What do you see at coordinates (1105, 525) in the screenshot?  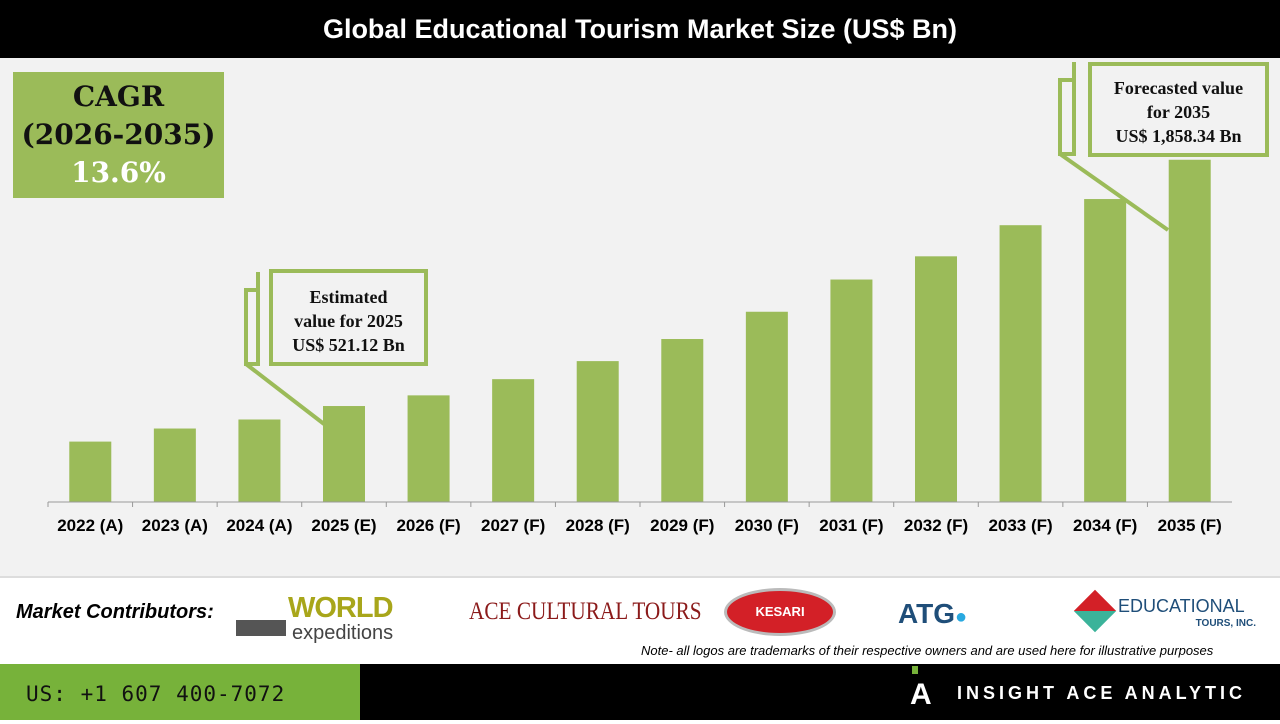 I see `x-tick-label: 2034 (F)` at bounding box center [1105, 525].